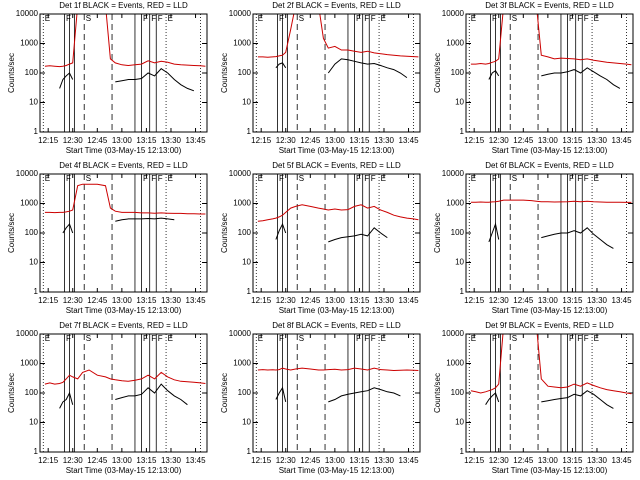  What do you see at coordinates (123, 165) in the screenshot?
I see `chart-title: Det 4f BLACK = Events, RED = LLD` at bounding box center [123, 165].